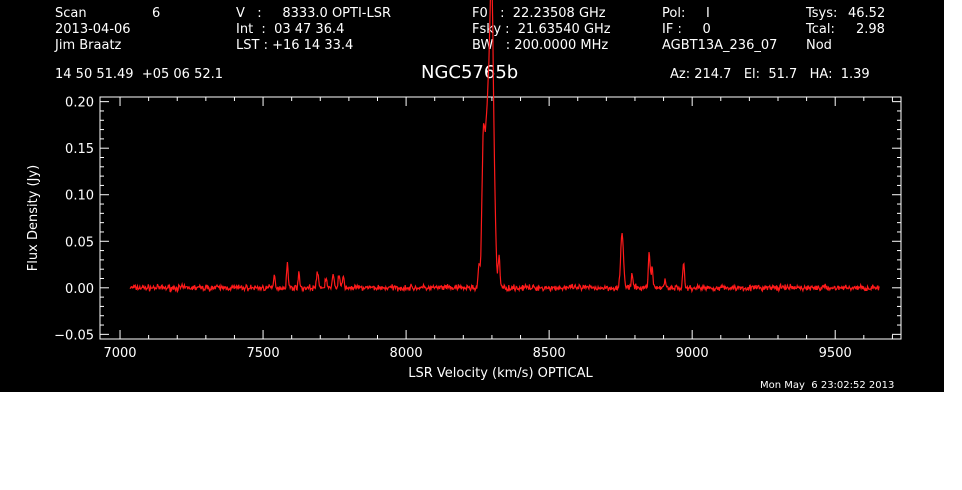 This screenshot has width=962, height=490. Describe the element at coordinates (819, 45) in the screenshot. I see `observing-mode: Nod` at that location.